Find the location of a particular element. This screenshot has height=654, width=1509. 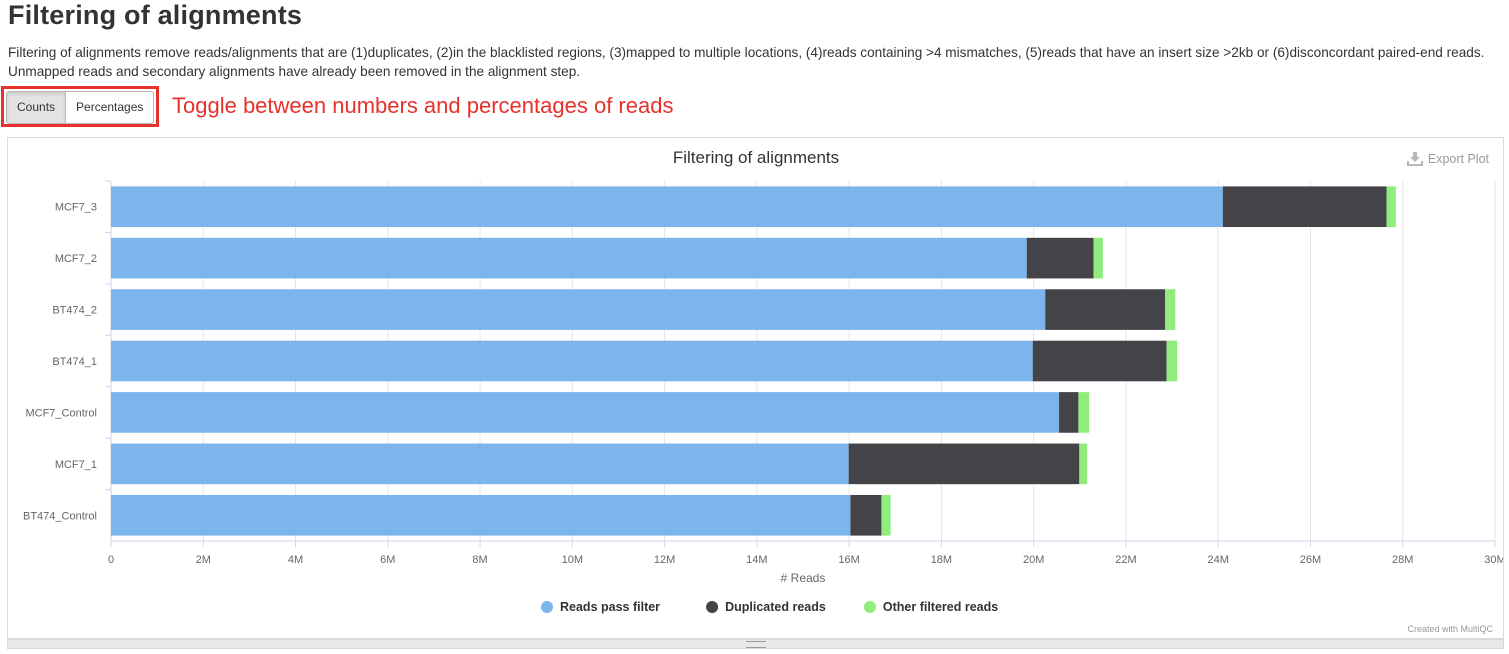

download-icon is located at coordinates (1414, 159).